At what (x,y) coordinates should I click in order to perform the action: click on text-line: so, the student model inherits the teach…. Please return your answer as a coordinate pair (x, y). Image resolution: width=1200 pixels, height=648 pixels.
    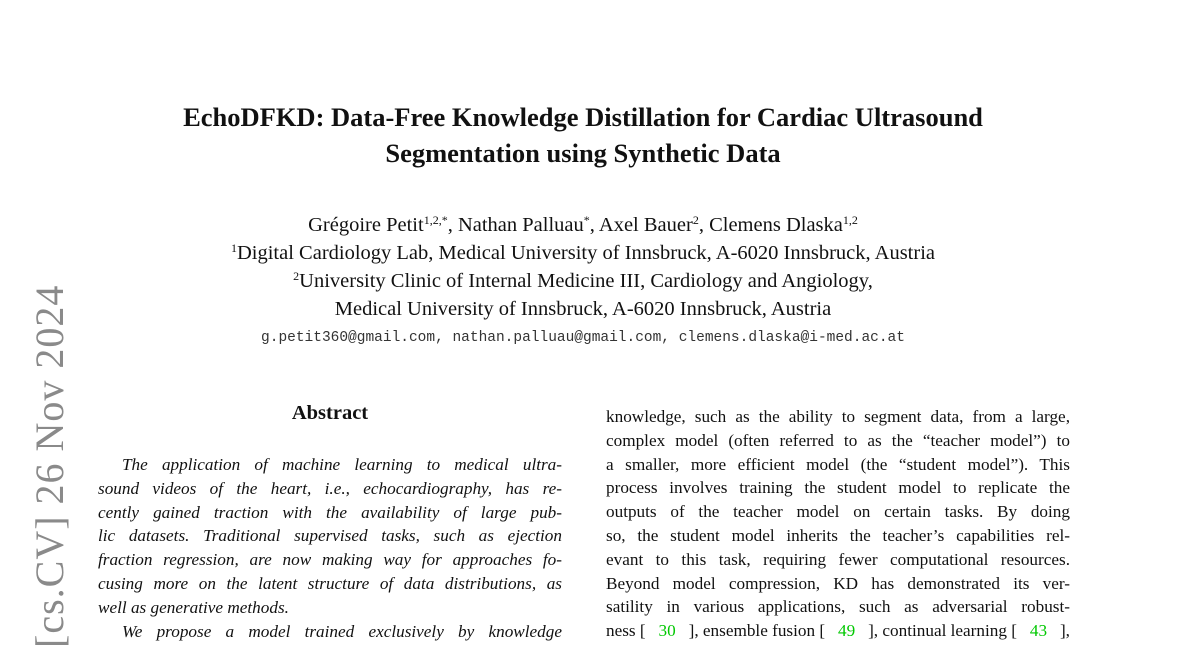
    Looking at the image, I should click on (838, 535).